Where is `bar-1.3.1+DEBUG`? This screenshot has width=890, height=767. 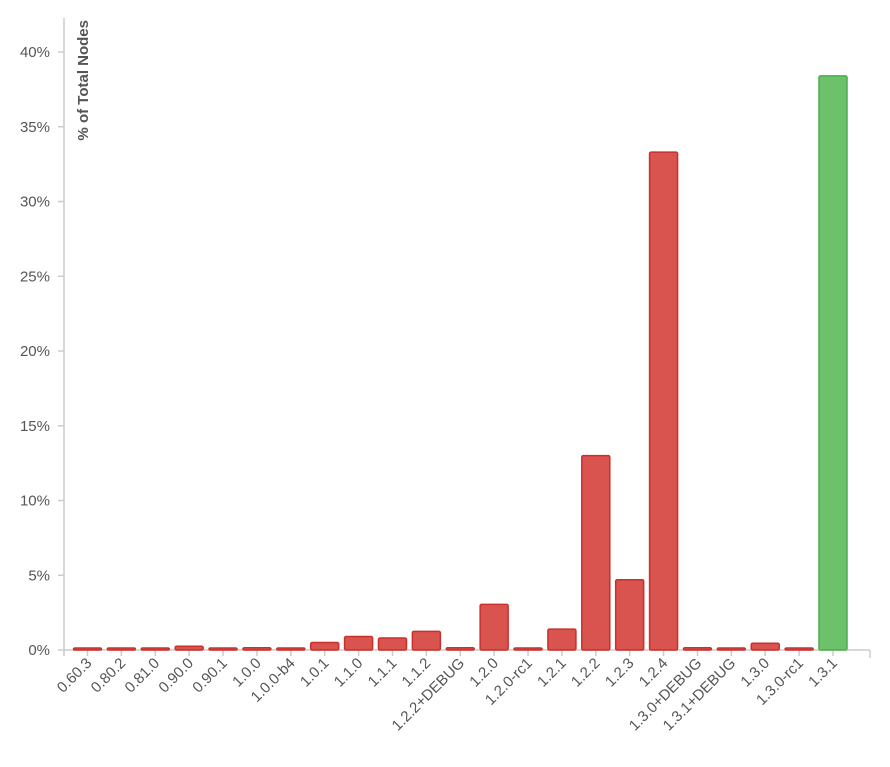 bar-1.3.1+DEBUG is located at coordinates (731, 649).